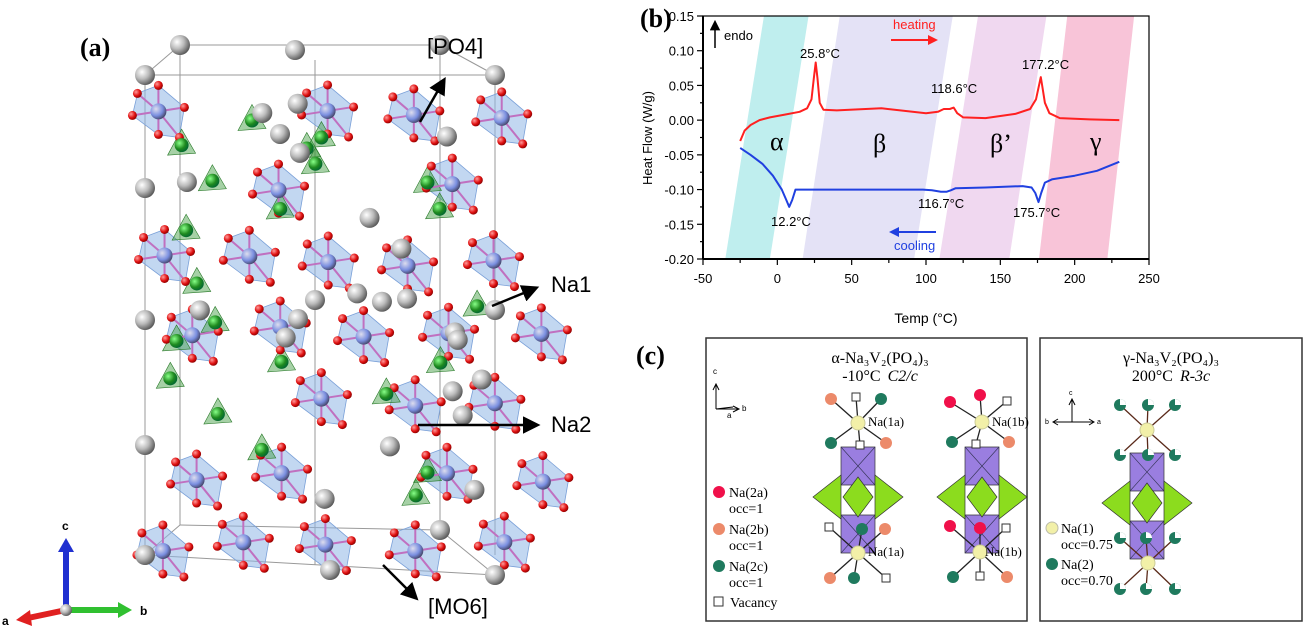  What do you see at coordinates (820, 53) in the screenshot?
I see `peak-label-25-8: 25.8°C` at bounding box center [820, 53].